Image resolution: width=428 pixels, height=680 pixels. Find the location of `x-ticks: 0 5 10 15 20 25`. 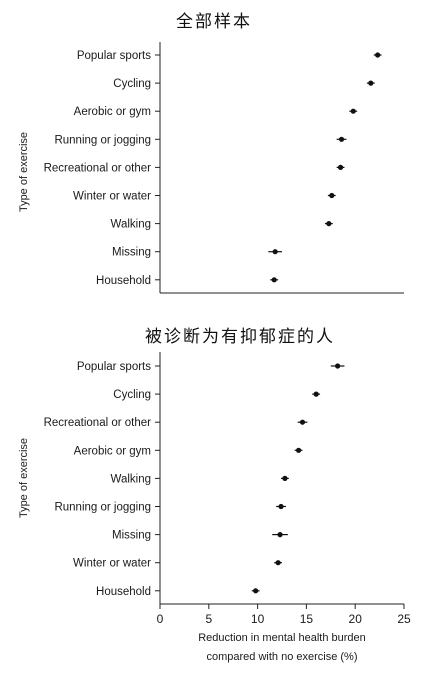

x-ticks: 0 5 10 15 20 25 is located at coordinates (284, 615).